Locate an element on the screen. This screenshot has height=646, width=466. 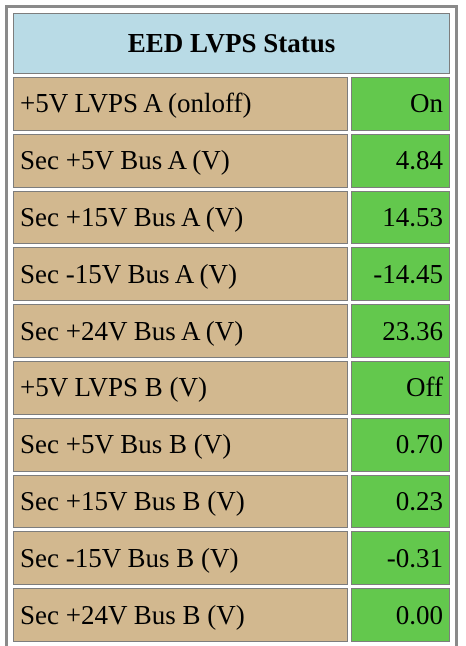
status-value: 4.84 is located at coordinates (400, 160).